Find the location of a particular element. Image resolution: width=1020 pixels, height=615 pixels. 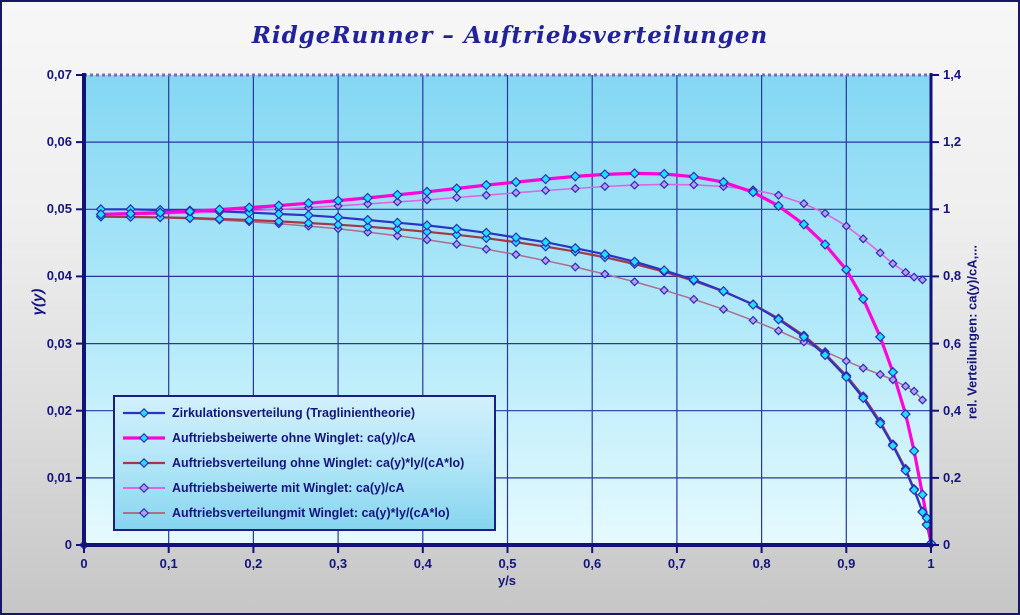

right-axis-tick-label: 1,4 is located at coordinates (952, 74).